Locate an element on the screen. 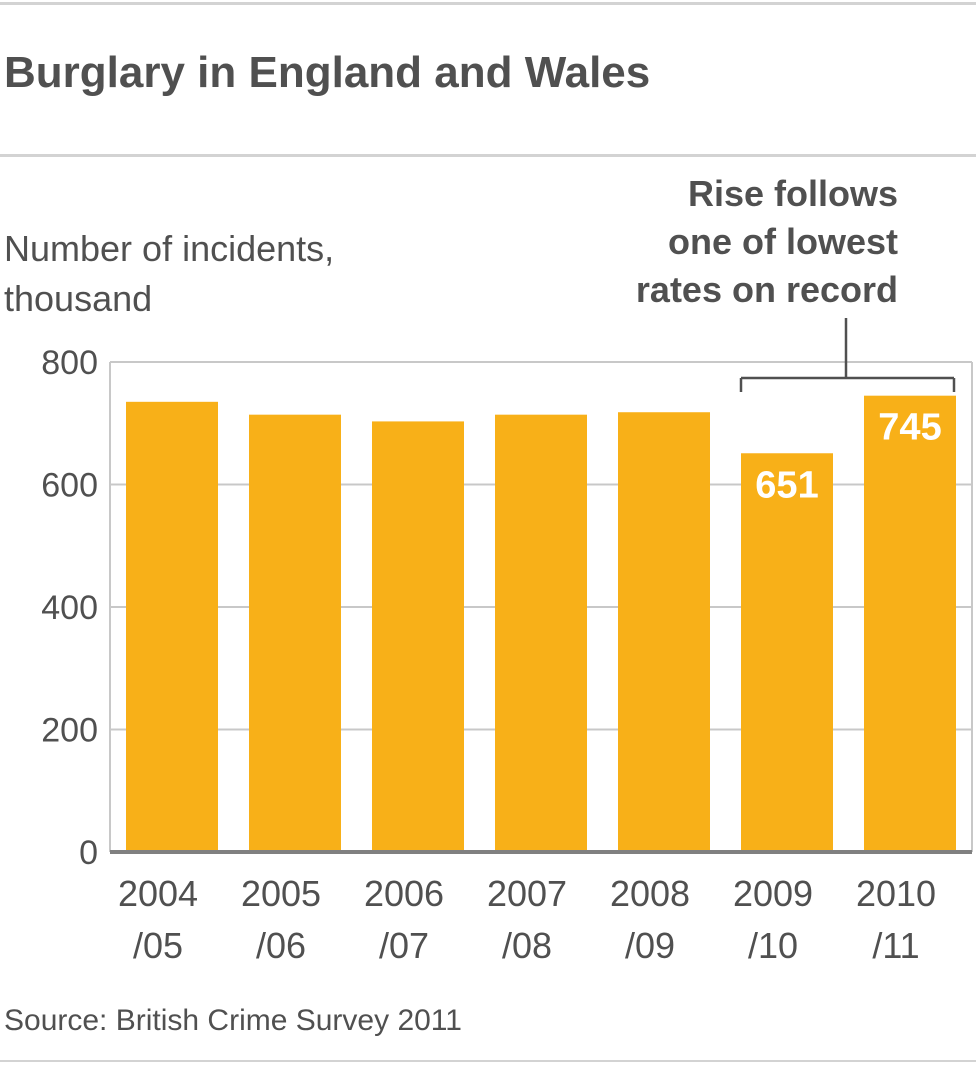 This screenshot has width=976, height=1065. chart-title: Burglary in England and Wales is located at coordinates (327, 72).